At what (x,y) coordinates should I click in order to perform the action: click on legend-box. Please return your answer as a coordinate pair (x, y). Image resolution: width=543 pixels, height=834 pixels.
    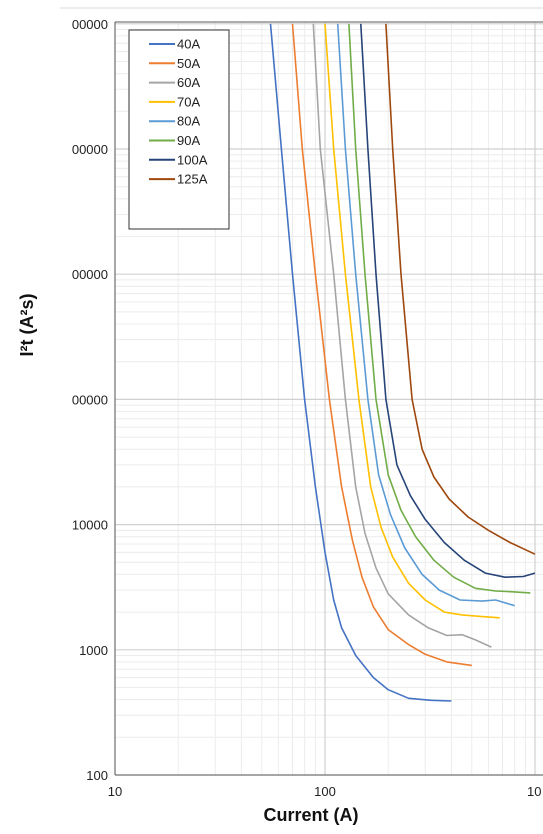
    Looking at the image, I should click on (179, 129).